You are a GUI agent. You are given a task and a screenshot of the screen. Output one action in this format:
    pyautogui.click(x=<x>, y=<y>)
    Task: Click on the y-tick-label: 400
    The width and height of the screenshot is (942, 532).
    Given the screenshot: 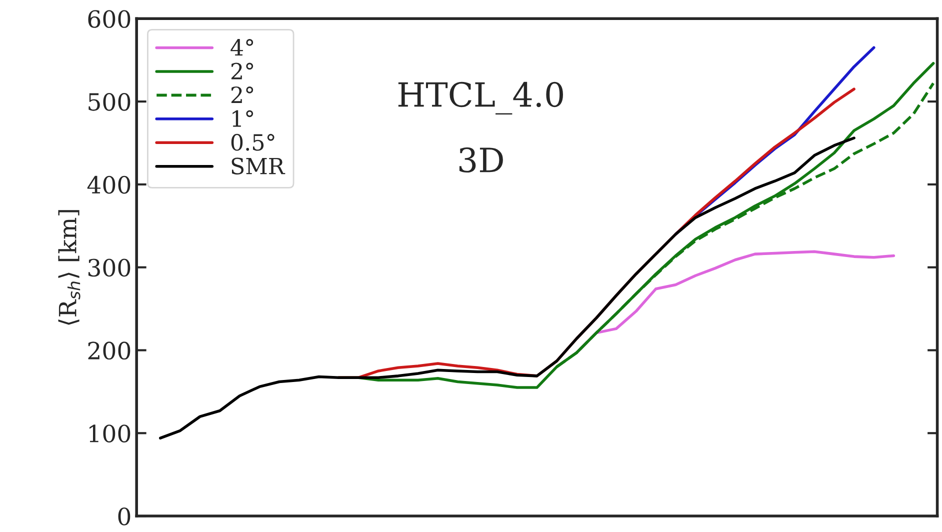 What is the action you would take?
    pyautogui.click(x=108, y=185)
    